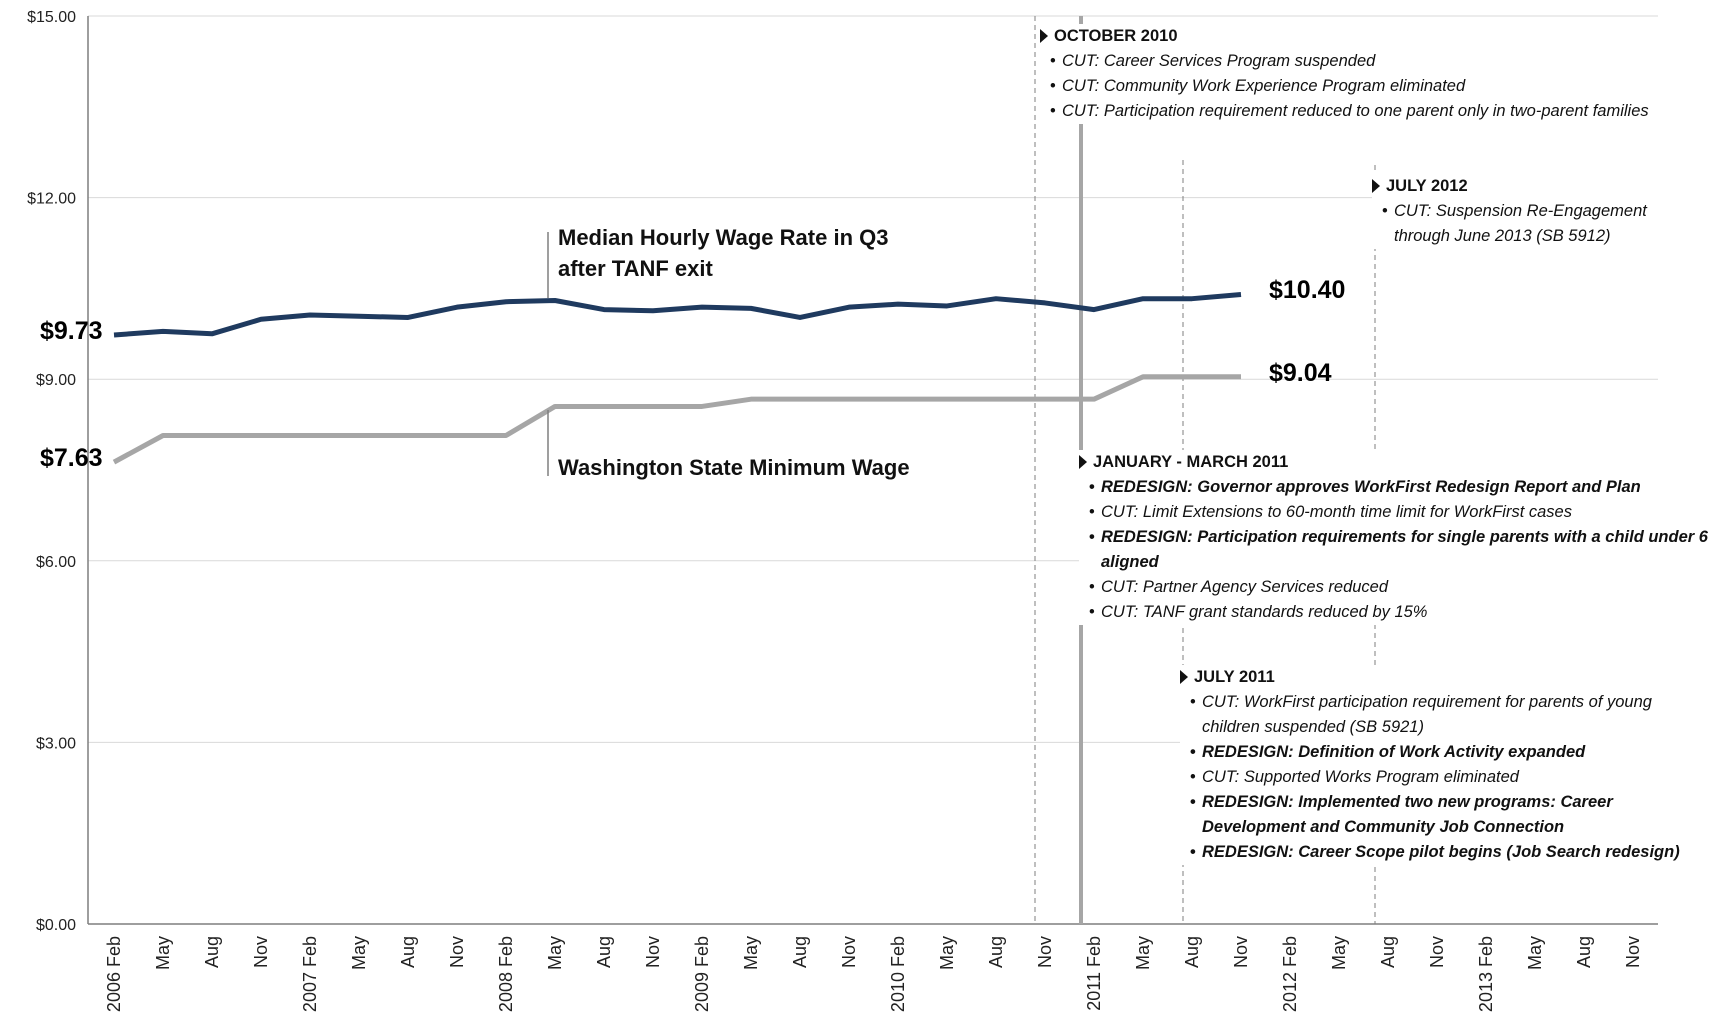 Image resolution: width=1718 pixels, height=1029 pixels. Describe the element at coordinates (1398, 612) in the screenshot. I see `event-item: CUT: TANF grant standards reduced by 15%` at that location.